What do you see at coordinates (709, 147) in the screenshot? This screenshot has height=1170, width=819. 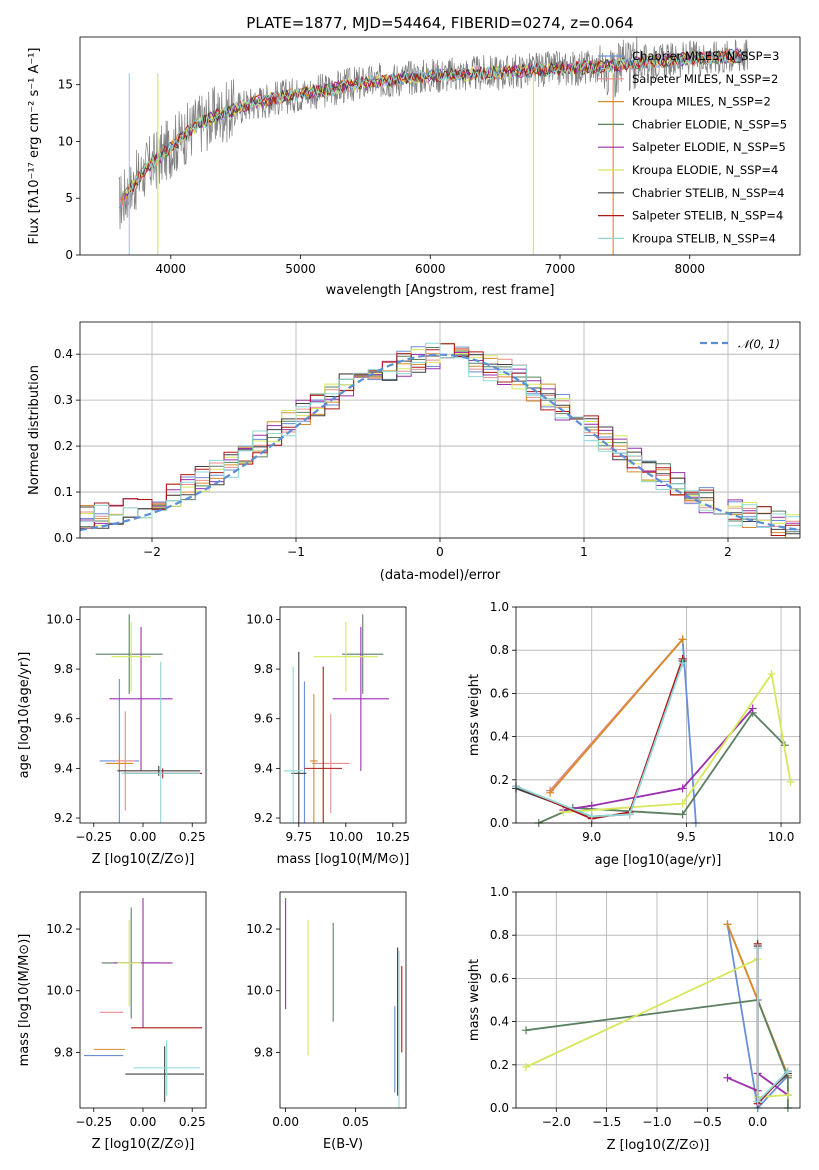 I see `legend-label: Salpeter ELODIE, N_SSP=5` at bounding box center [709, 147].